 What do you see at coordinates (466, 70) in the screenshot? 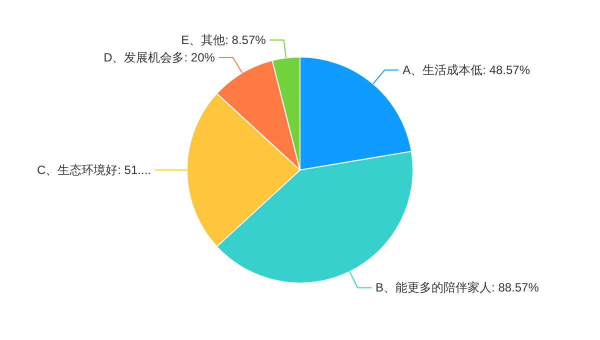
I see `slice-label: A、生活成本低: 48.57%` at bounding box center [466, 70].